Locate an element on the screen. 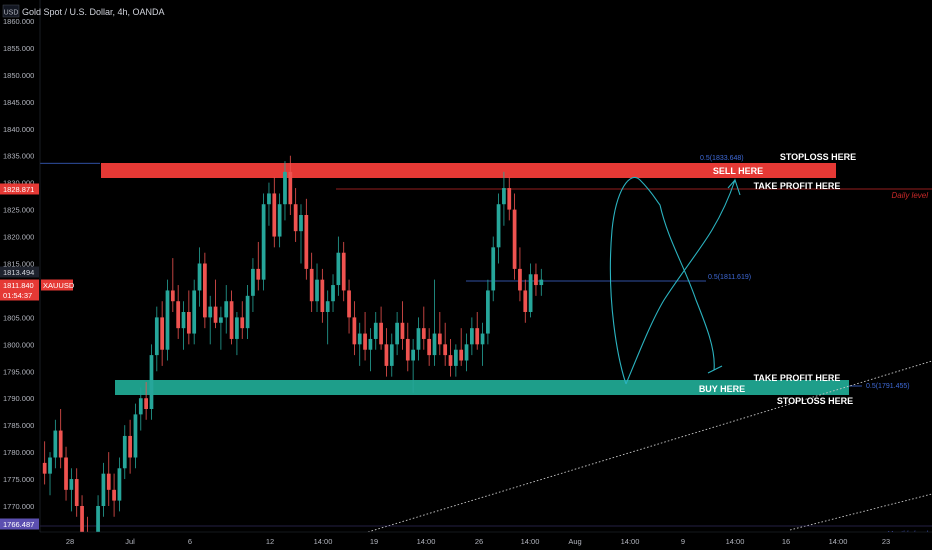 This screenshot has height=550, width=932. price-tag-last is located at coordinates (19, 285).